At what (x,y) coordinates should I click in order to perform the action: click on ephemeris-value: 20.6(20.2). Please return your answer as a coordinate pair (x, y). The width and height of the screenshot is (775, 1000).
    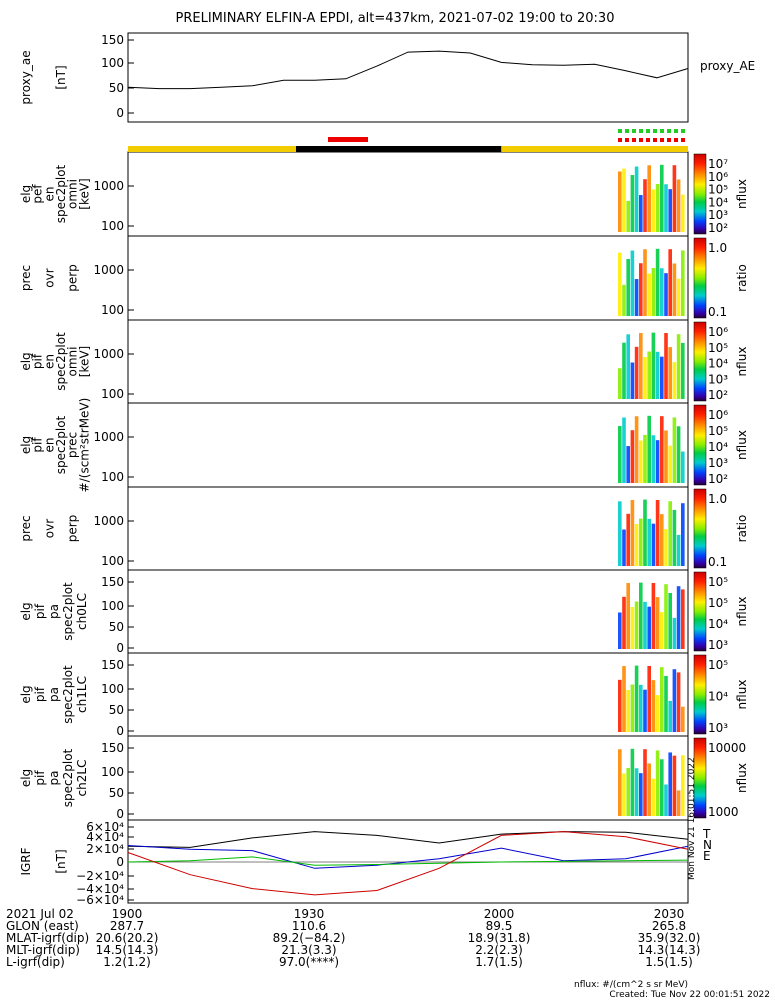
    Looking at the image, I should click on (127, 938).